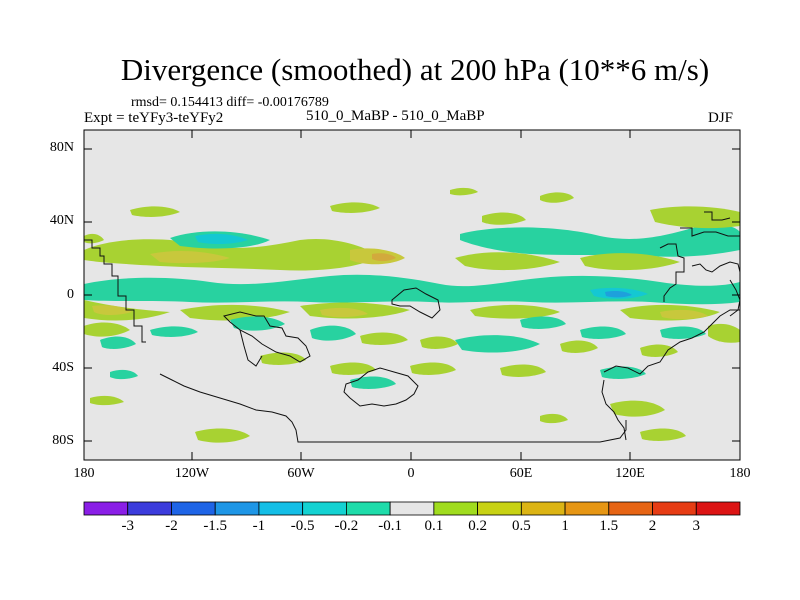 The height and width of the screenshot is (600, 800). I want to click on x-tick-label: 0, so click(411, 473).